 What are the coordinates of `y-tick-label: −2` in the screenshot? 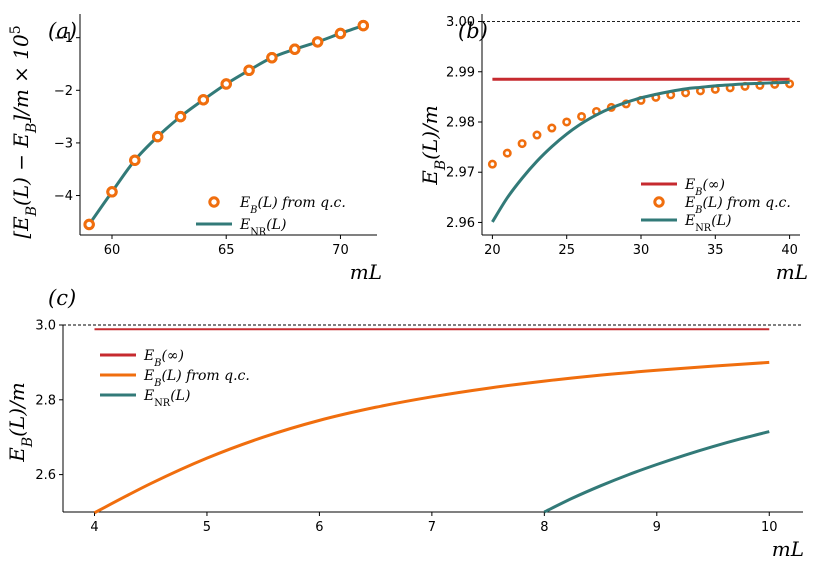 It's located at (63, 91).